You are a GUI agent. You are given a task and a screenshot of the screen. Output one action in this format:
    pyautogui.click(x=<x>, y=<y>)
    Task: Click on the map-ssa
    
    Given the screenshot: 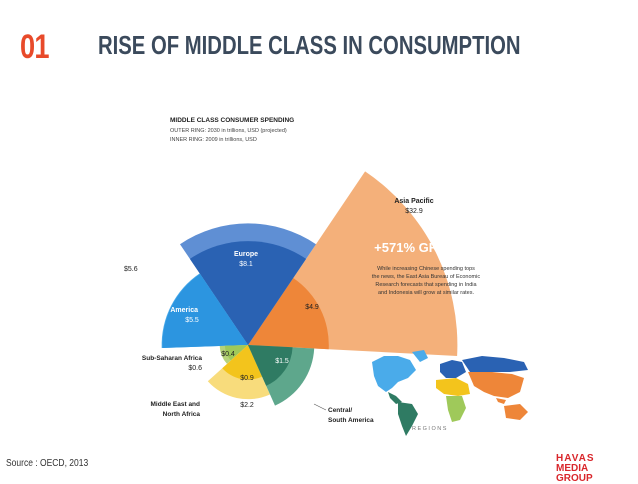 What is the action you would take?
    pyautogui.click(x=456, y=409)
    